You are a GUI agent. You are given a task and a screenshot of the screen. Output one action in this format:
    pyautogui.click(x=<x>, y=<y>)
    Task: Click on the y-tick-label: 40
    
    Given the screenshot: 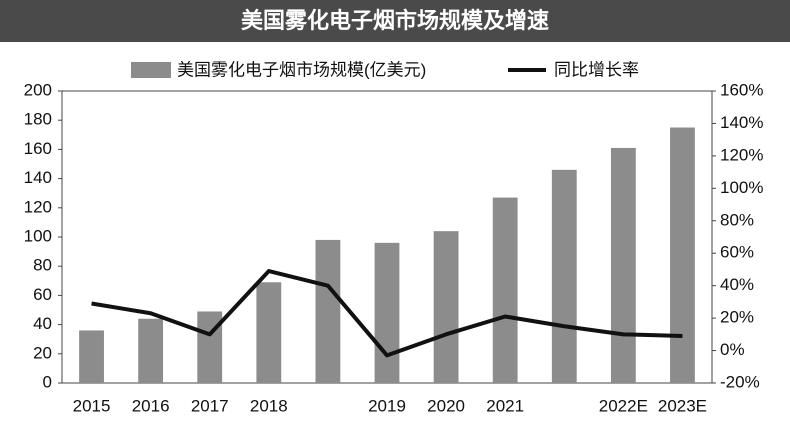 What is the action you would take?
    pyautogui.click(x=42, y=323)
    